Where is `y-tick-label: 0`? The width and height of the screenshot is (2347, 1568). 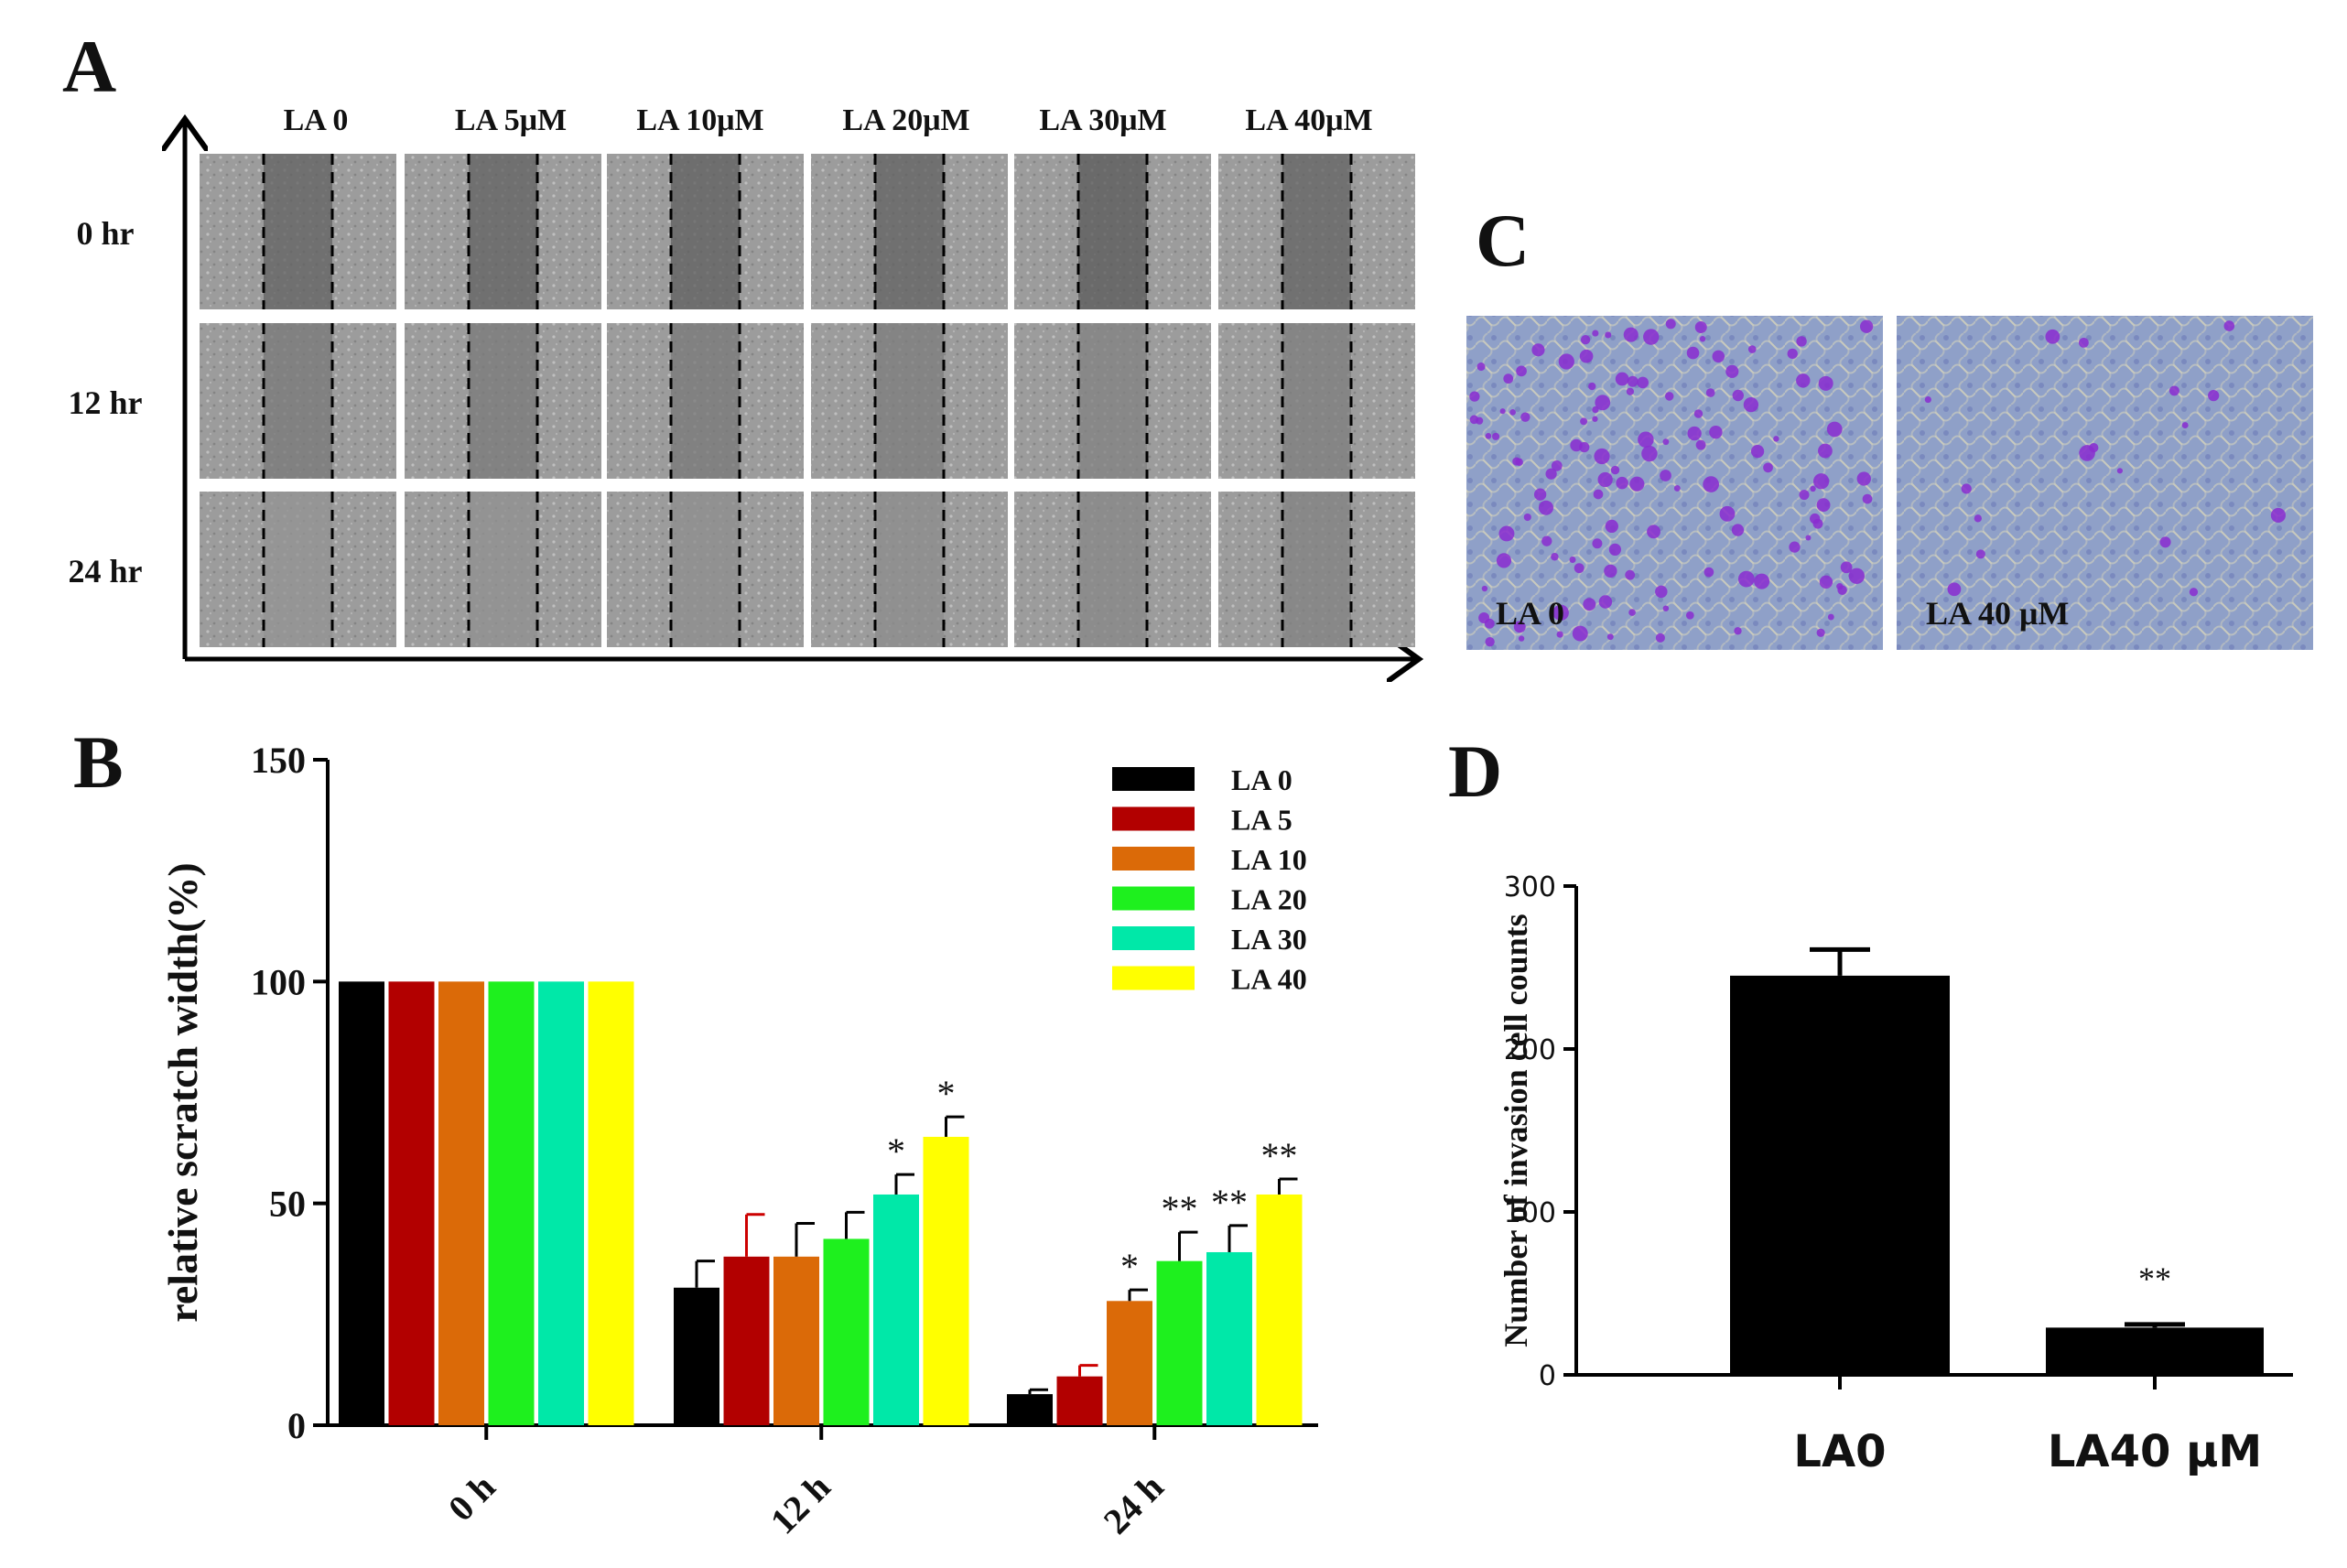
y-tick-label: 0 is located at coordinates (1547, 1376).